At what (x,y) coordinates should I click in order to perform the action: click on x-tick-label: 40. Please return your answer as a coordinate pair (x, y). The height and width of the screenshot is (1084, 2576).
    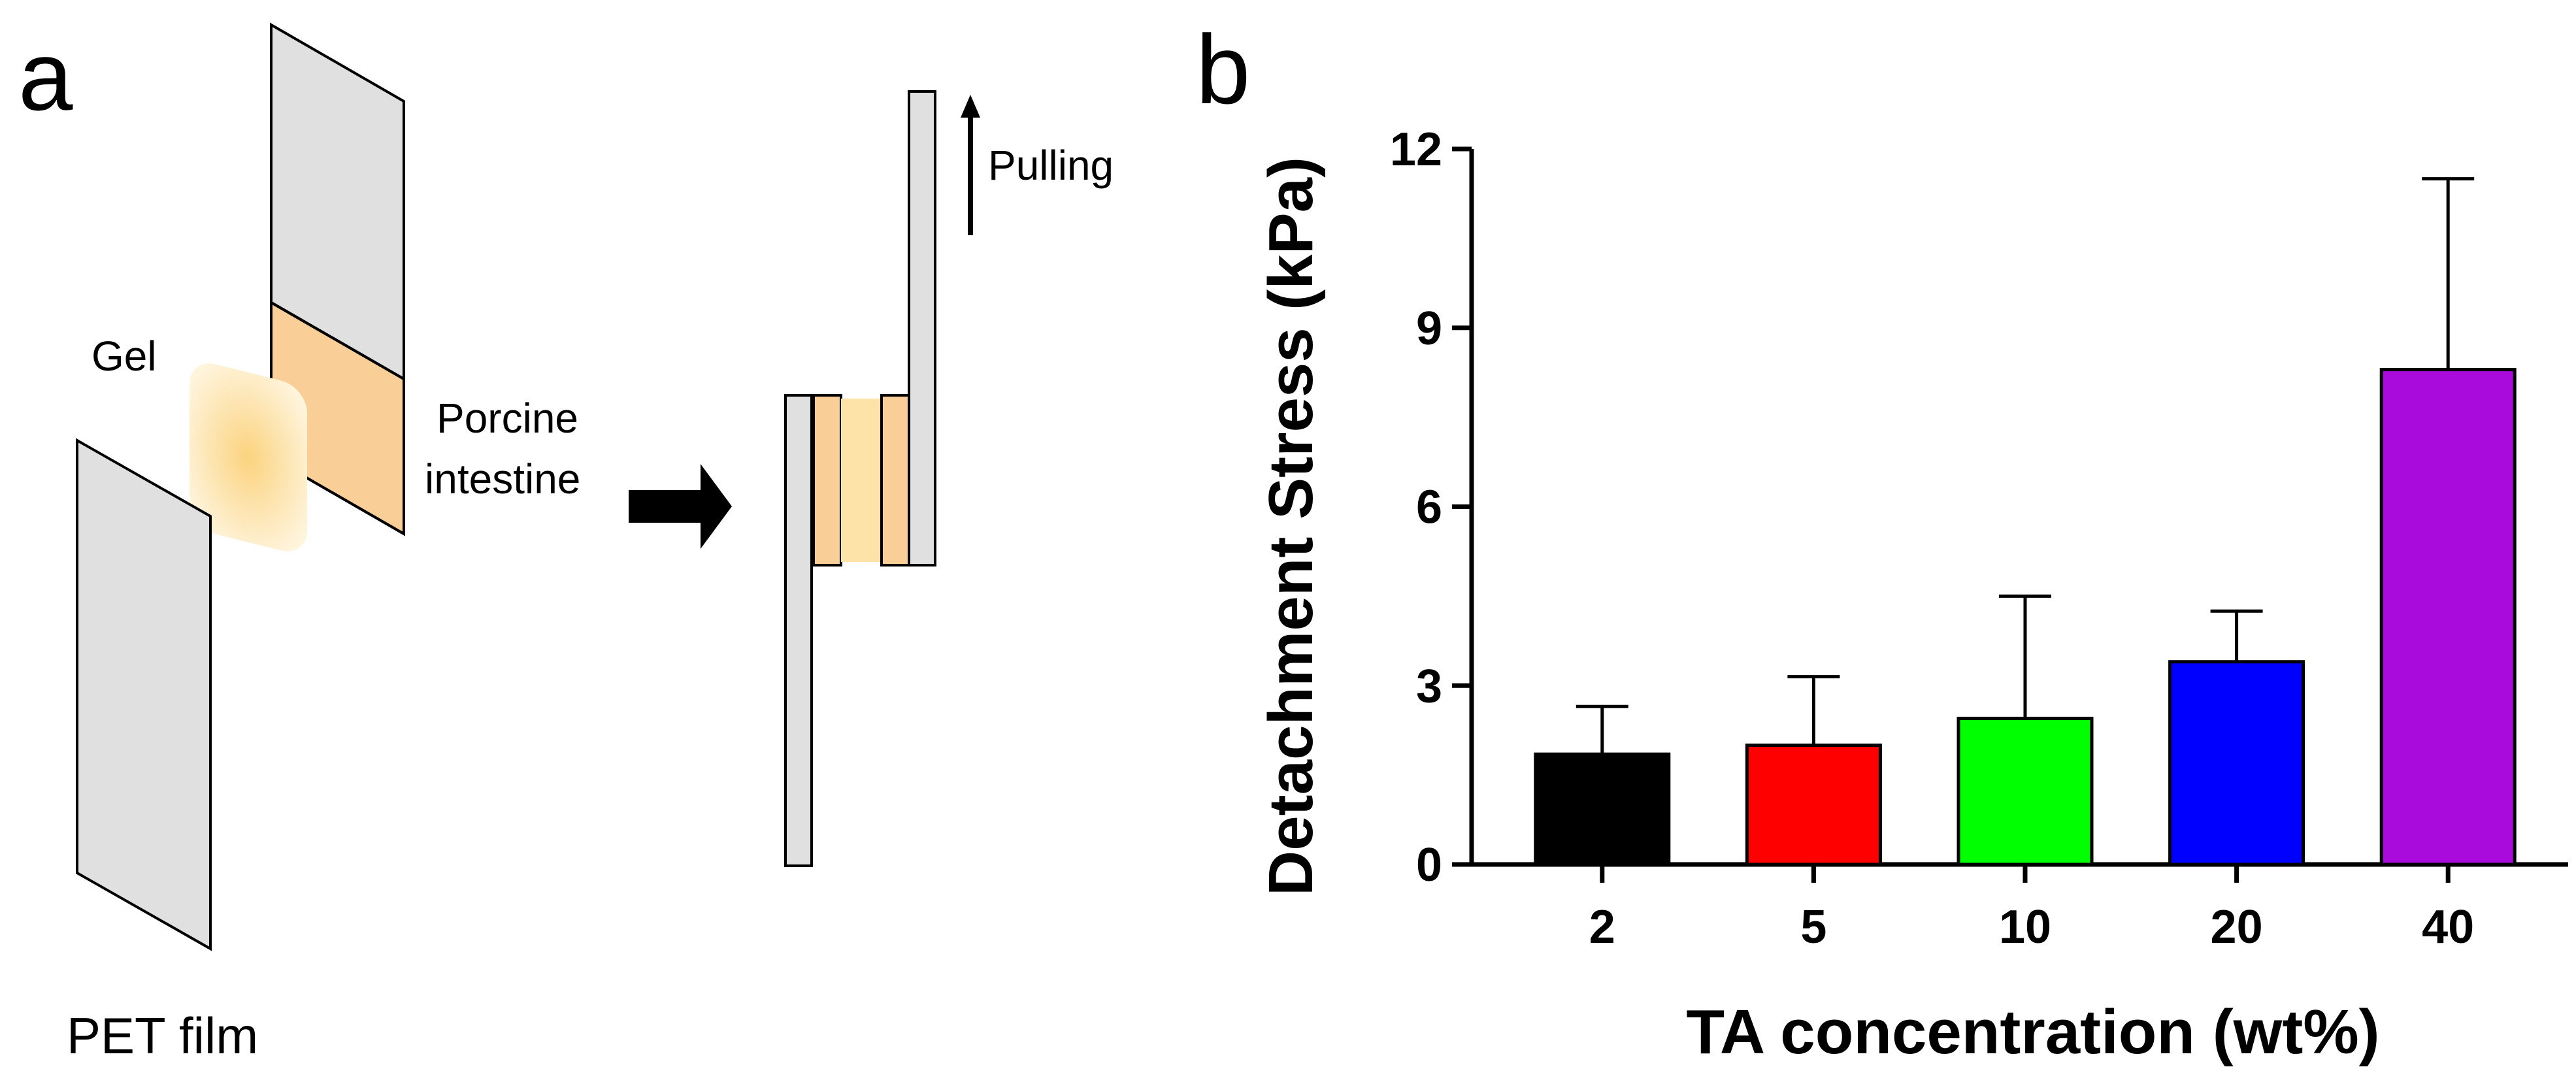
    Looking at the image, I should click on (2448, 927).